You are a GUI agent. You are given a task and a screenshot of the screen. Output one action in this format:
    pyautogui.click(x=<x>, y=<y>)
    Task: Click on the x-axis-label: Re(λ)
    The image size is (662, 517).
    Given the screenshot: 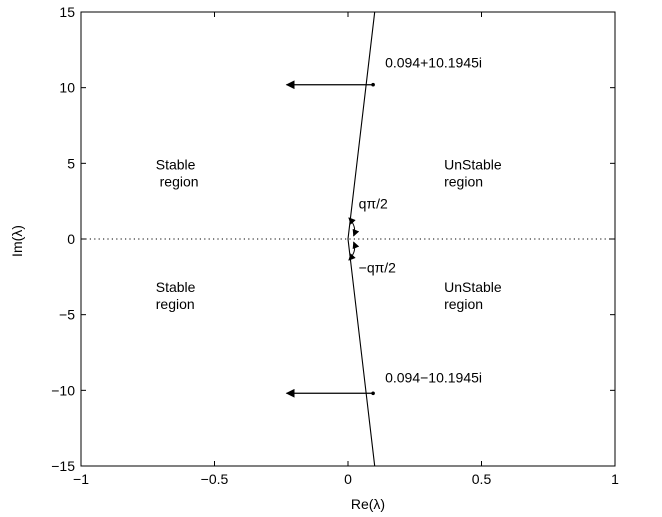 What is the action you would take?
    pyautogui.click(x=368, y=504)
    